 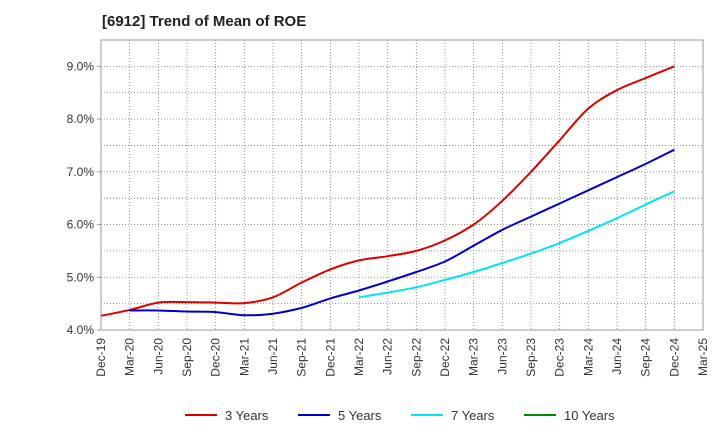 What do you see at coordinates (516, 244) in the screenshot?
I see `series-line-7-years` at bounding box center [516, 244].